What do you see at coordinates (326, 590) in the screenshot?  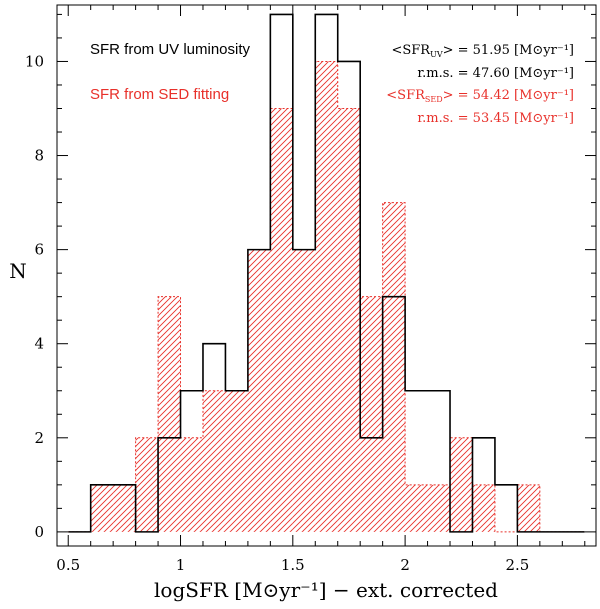 I see `x-axis-title: logSFR [M⊙yr⁻¹] − ext. corrected` at bounding box center [326, 590].